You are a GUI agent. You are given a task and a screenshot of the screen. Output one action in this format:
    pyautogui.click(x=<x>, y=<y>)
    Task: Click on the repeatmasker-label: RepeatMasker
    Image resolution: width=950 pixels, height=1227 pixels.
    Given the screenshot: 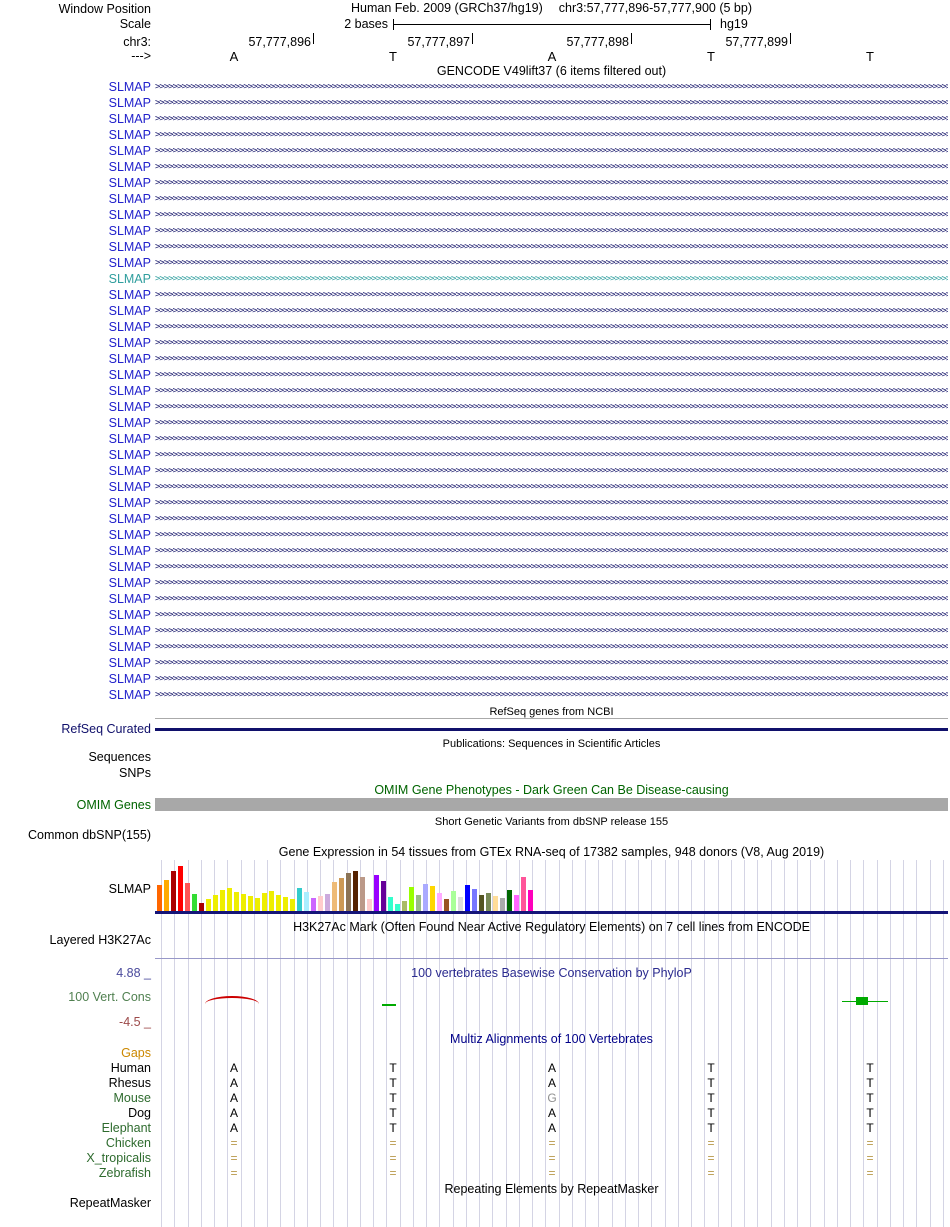 What is the action you would take?
    pyautogui.click(x=110, y=1203)
    